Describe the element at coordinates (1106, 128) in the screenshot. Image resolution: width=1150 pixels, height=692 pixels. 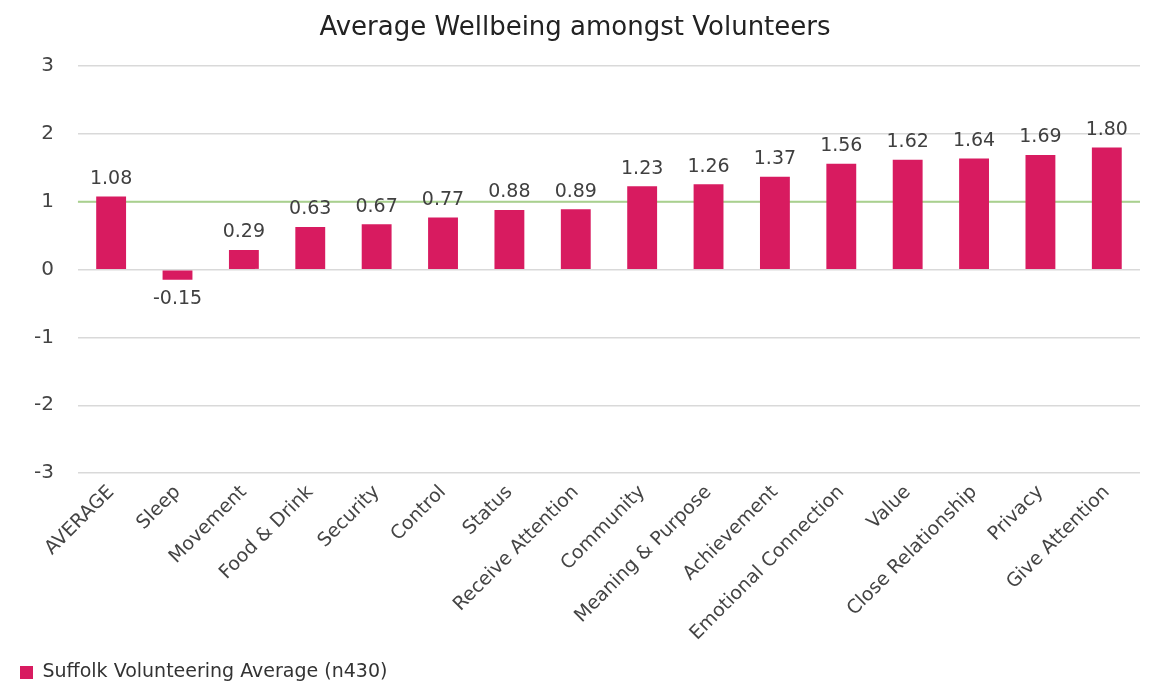
I see `text: 1.80` at that location.